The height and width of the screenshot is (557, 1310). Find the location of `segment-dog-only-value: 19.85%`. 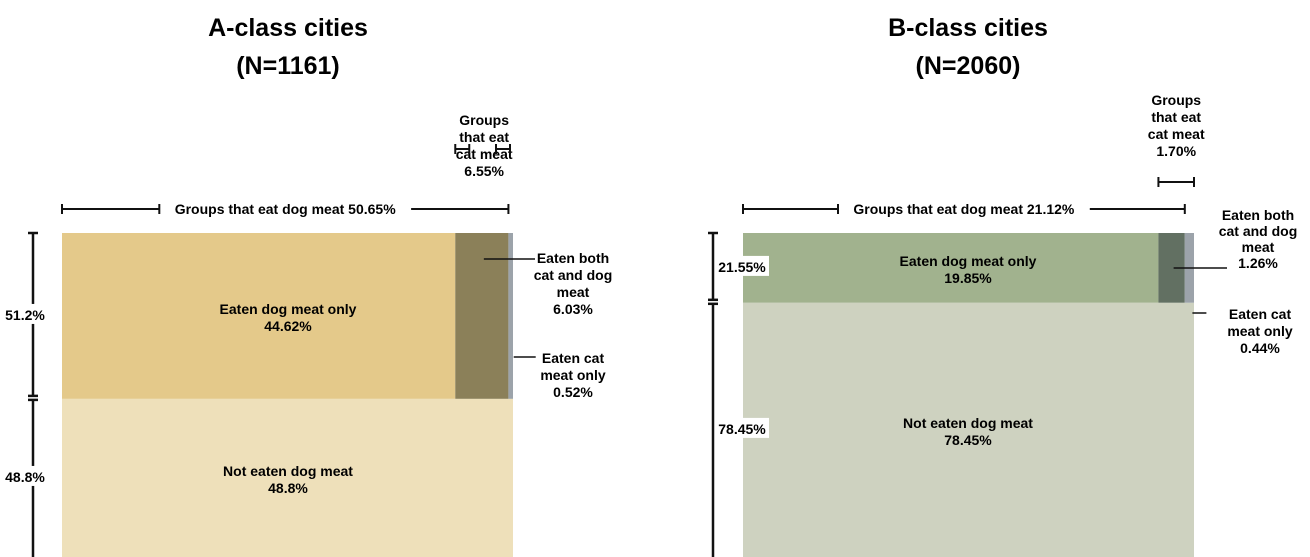

segment-dog-only-value: 19.85% is located at coordinates (968, 278).